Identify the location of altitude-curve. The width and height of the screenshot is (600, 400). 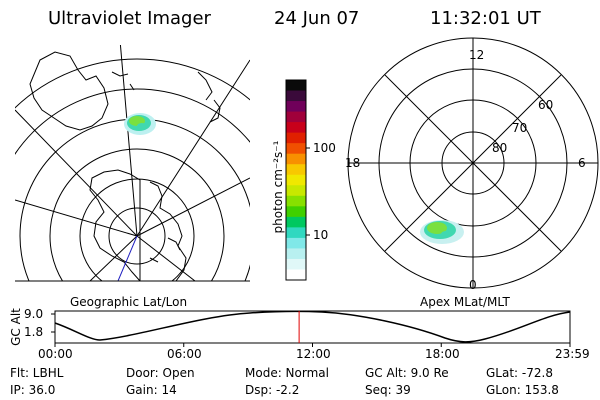
(312, 326).